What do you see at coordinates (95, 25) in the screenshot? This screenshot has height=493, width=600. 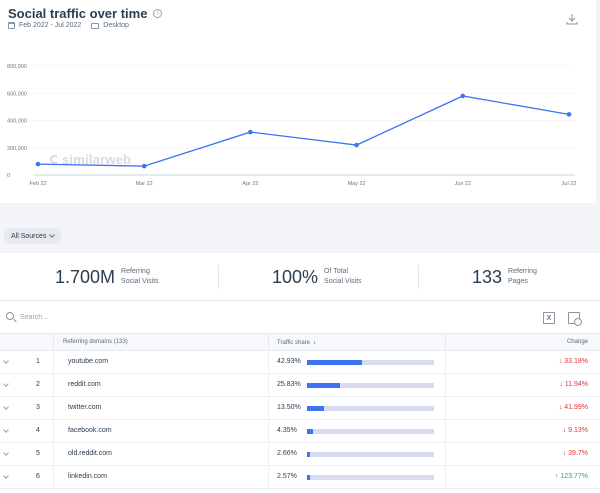 I see `desktop-icon` at bounding box center [95, 25].